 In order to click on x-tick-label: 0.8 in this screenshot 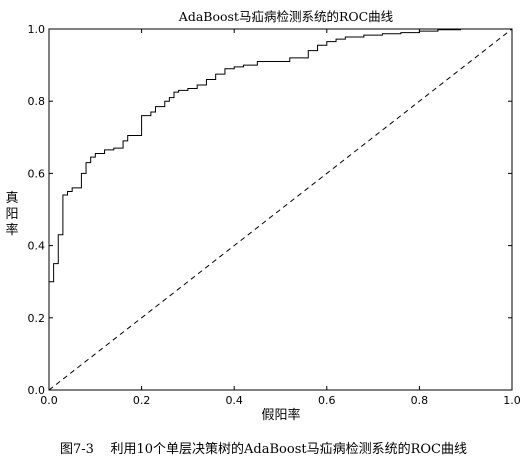, I will do `click(420, 400)`.